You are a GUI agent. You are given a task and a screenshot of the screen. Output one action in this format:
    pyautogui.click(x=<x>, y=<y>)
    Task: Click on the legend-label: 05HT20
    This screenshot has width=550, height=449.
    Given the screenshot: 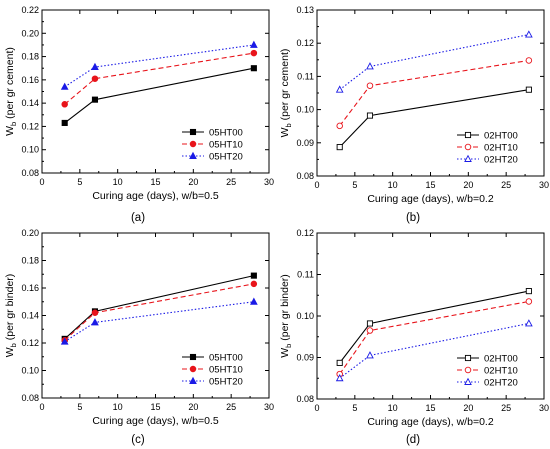 What is the action you would take?
    pyautogui.click(x=226, y=157)
    